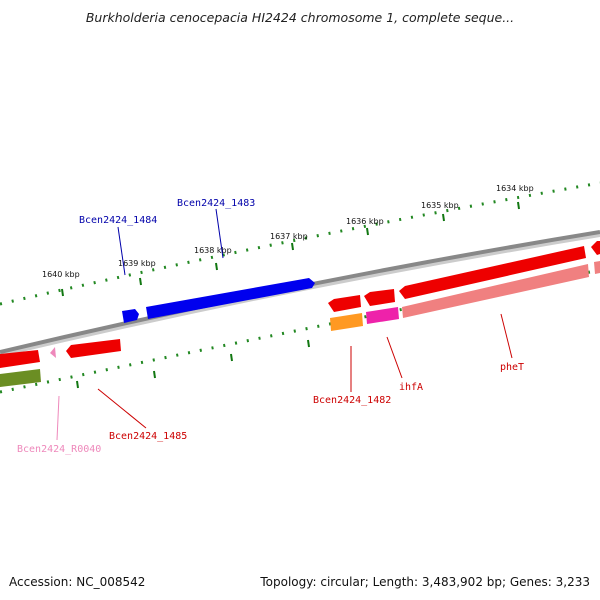 This screenshot has width=600, height=600. Describe the element at coordinates (93, 348) in the screenshot. I see `gene-bcen2424-1485-arrow` at that location.